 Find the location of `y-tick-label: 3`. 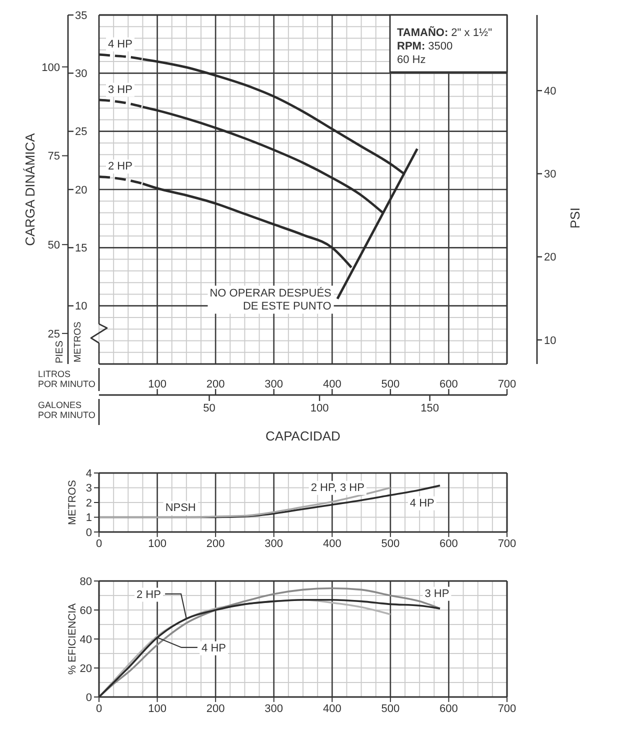

y-tick-label: 3 is located at coordinates (89, 488).